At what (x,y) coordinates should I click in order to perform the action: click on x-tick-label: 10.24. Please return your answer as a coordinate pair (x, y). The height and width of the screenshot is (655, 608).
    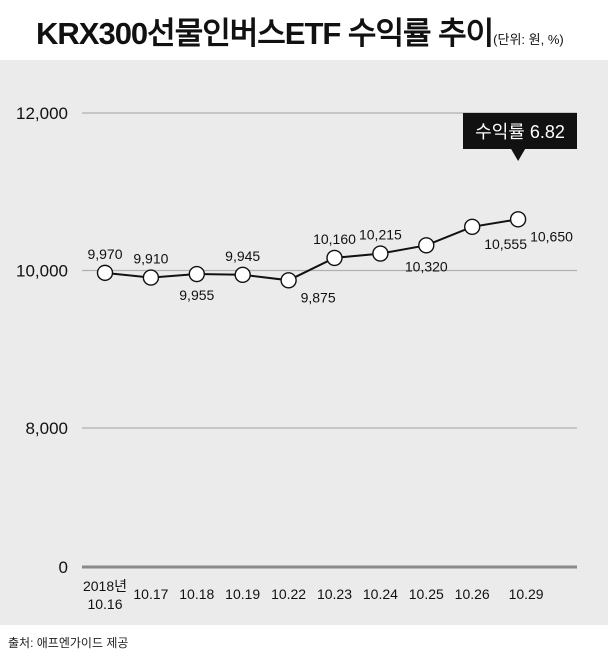
    Looking at the image, I should click on (380, 594).